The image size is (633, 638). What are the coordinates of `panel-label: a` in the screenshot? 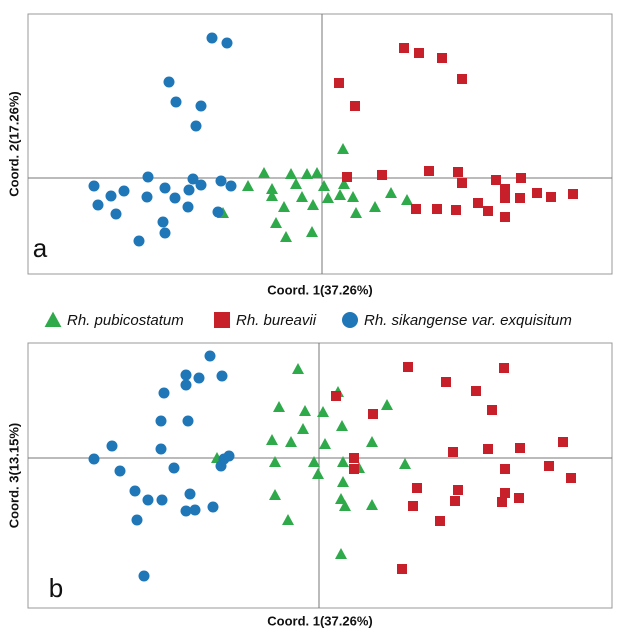 It's located at (40, 248).